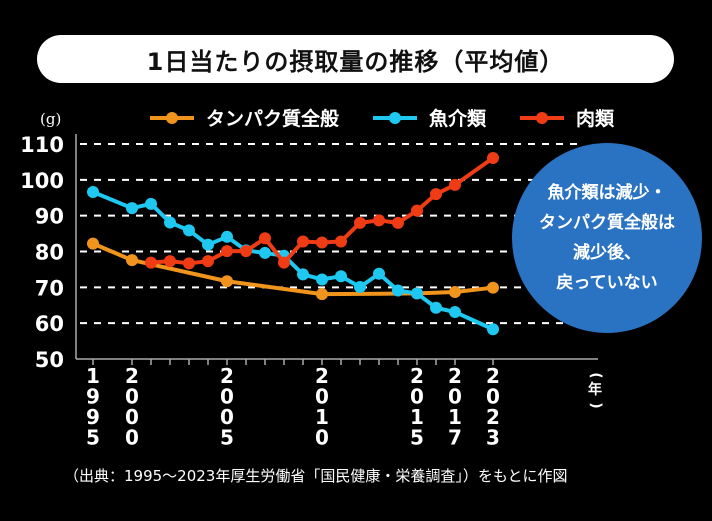 The width and height of the screenshot is (712, 521). What do you see at coordinates (49, 360) in the screenshot?
I see `y-tick-label: 50` at bounding box center [49, 360].